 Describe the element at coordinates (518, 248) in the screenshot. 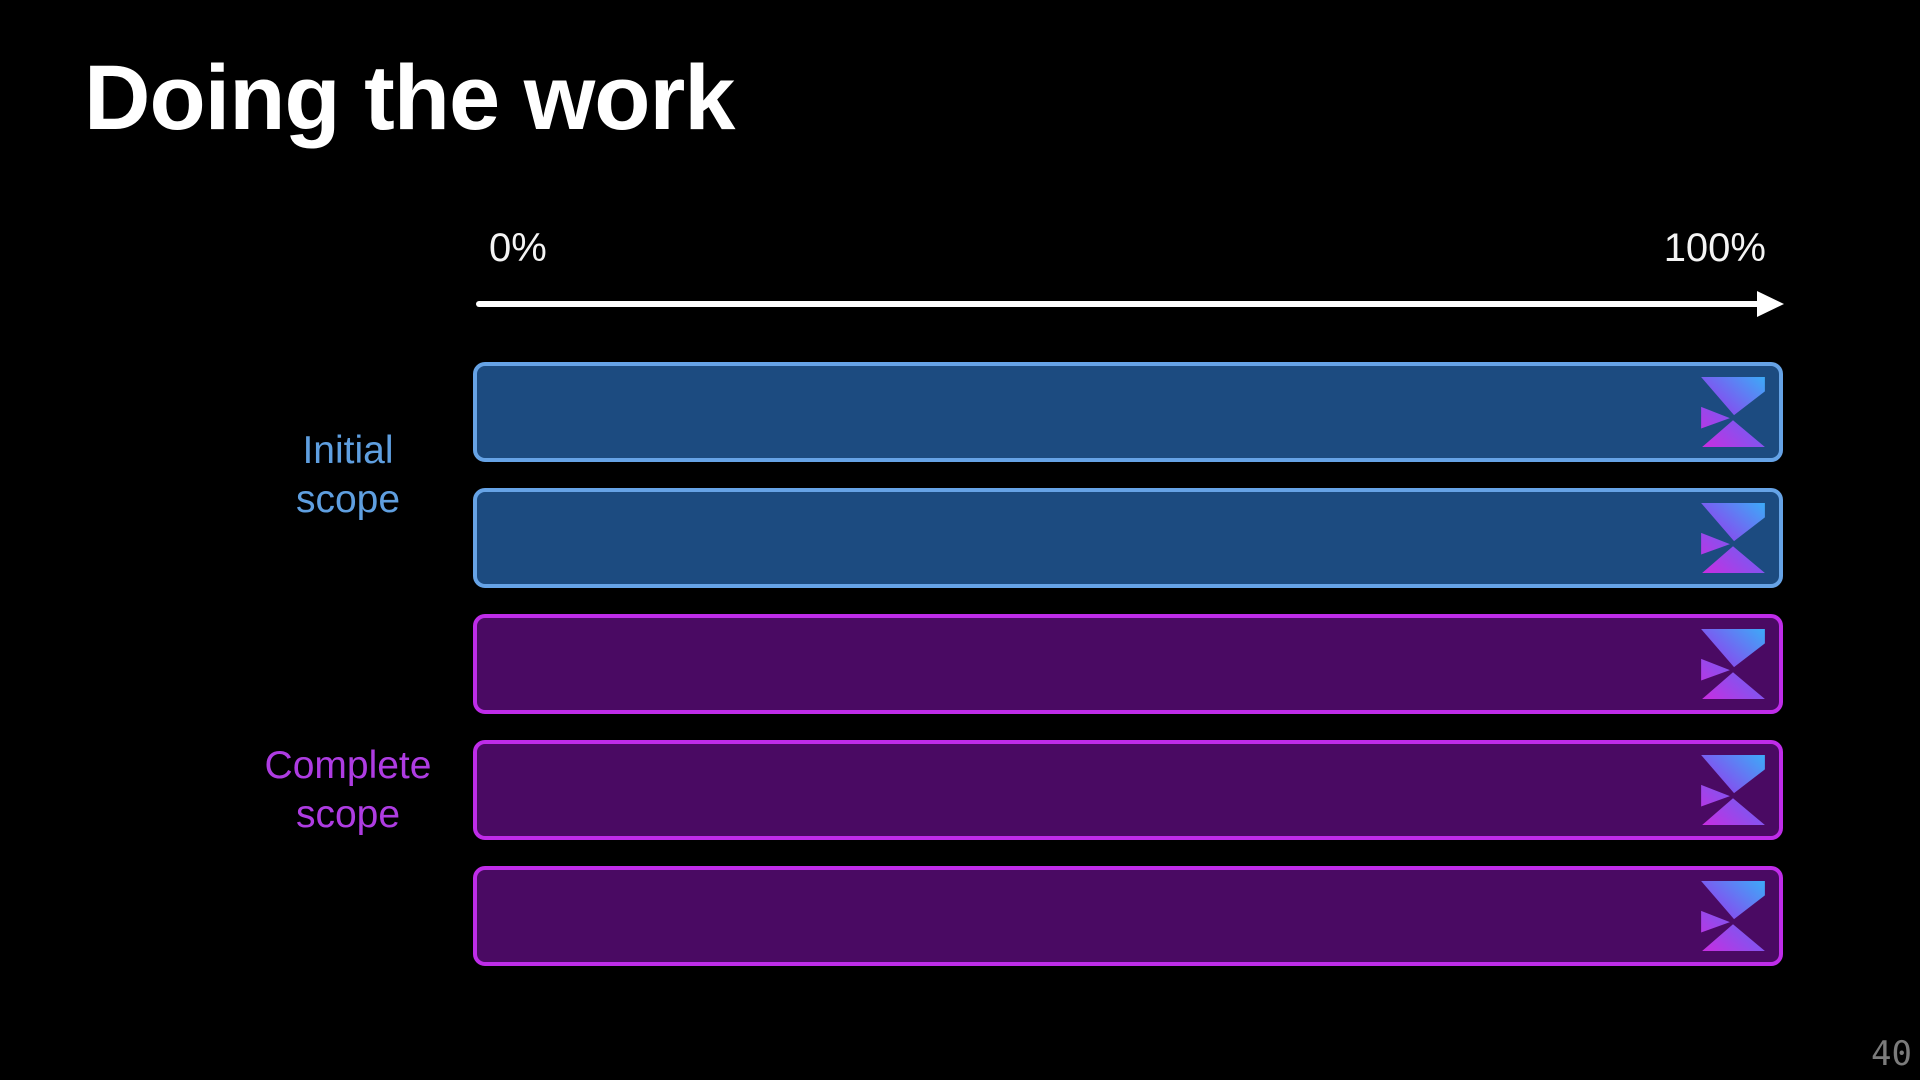

I see `axis-start-label: 0%` at that location.